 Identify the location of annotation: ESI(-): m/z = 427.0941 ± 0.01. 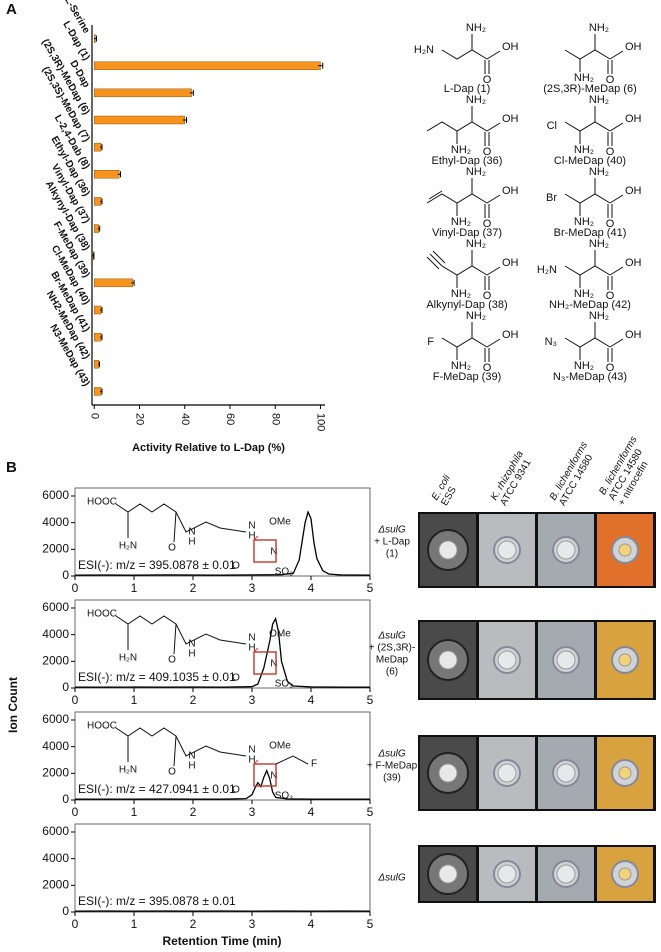
(157, 789).